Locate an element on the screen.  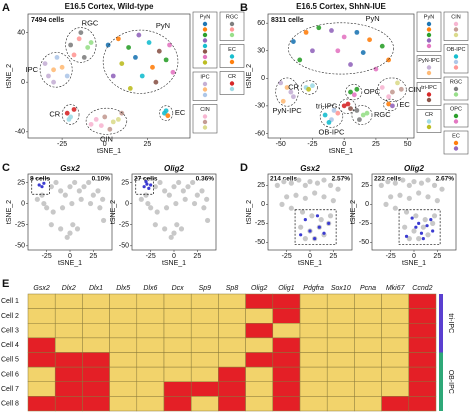
x-tick-label: 50 is located at coordinates (408, 144).